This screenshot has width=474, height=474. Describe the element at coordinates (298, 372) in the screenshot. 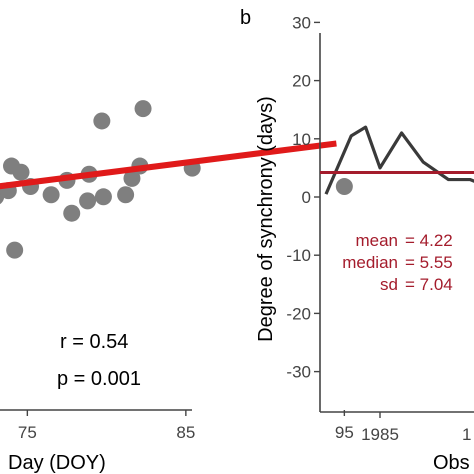

I see `y-tick-label: -30` at that location.